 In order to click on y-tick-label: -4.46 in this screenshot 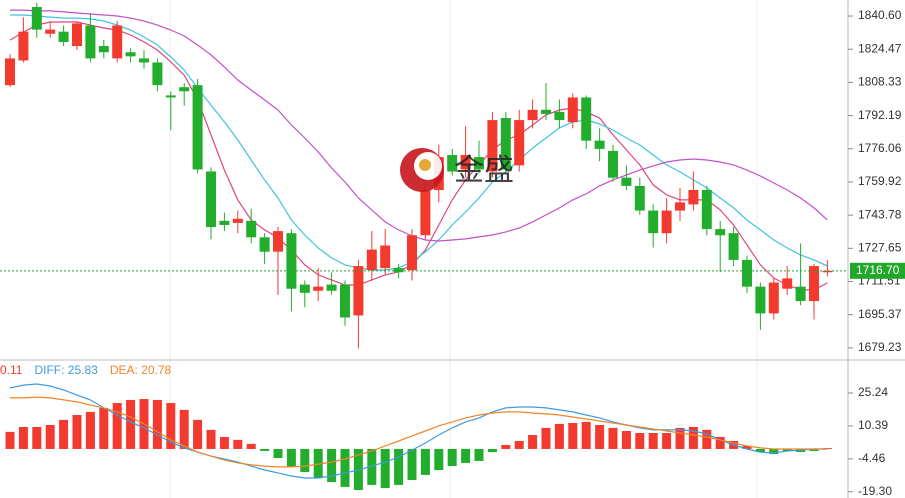, I will do `click(872, 458)`.